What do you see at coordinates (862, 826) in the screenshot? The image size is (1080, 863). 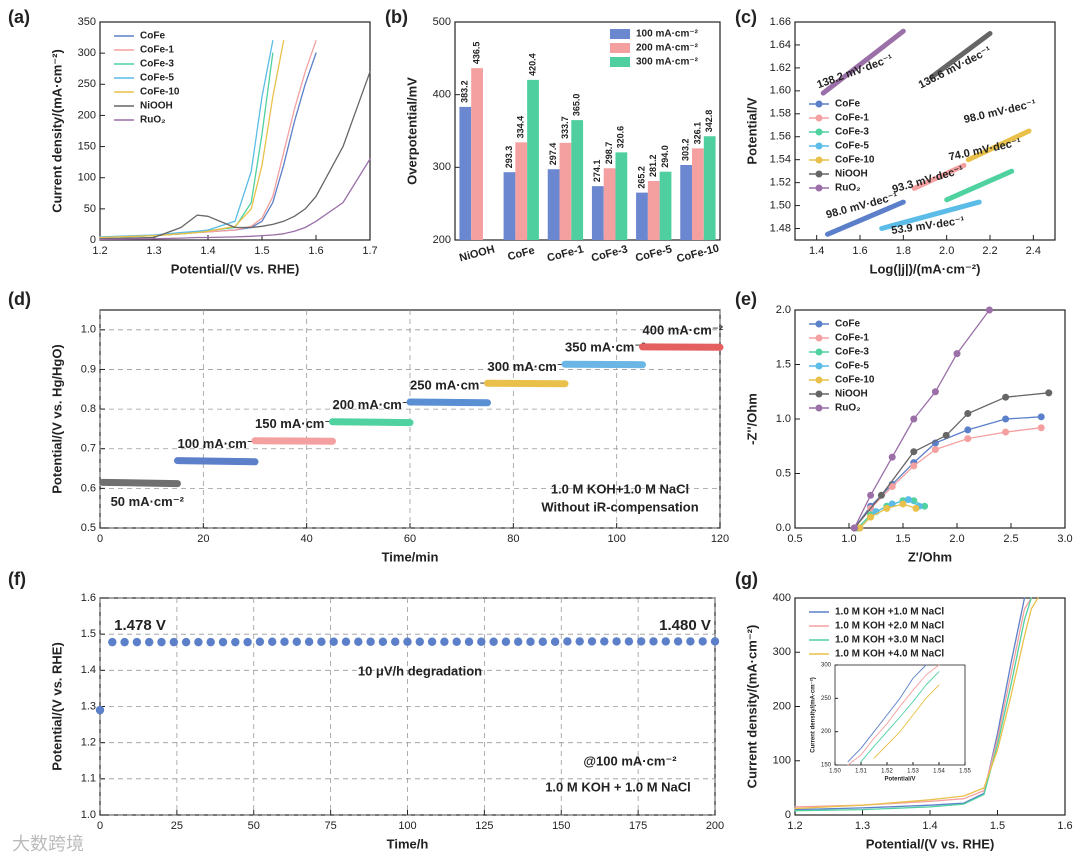 I see `x-tick-label: 1.3` at bounding box center [862, 826].